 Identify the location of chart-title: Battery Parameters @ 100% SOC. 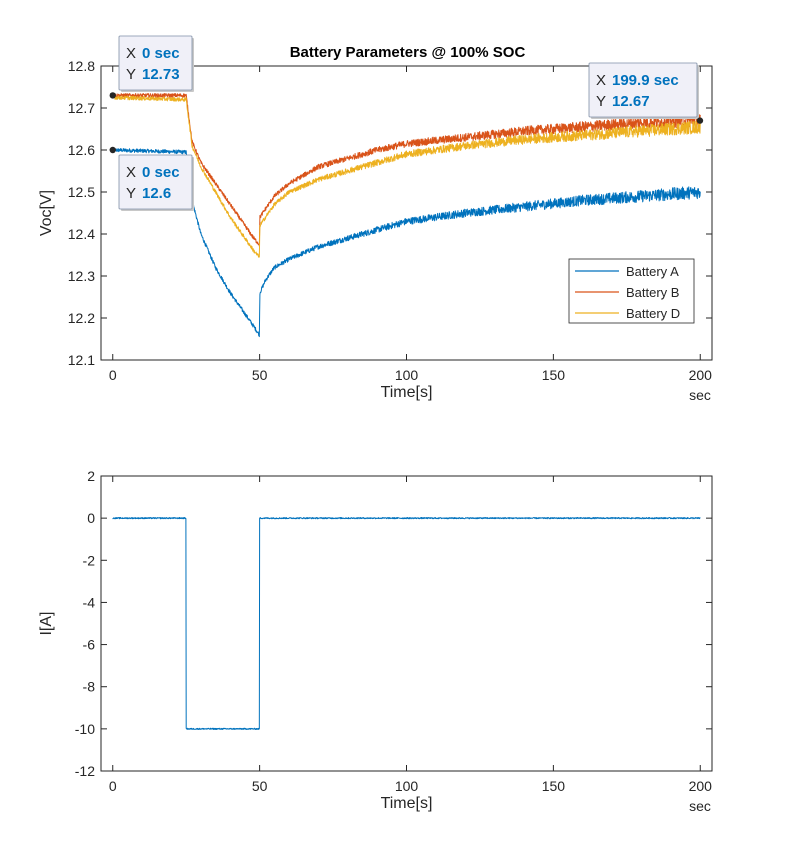
(408, 52).